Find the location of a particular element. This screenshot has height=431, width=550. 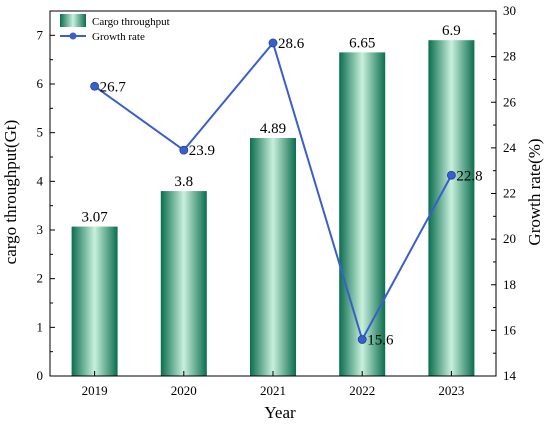

x-tick-label-2023: 2023 is located at coordinates (451, 390).